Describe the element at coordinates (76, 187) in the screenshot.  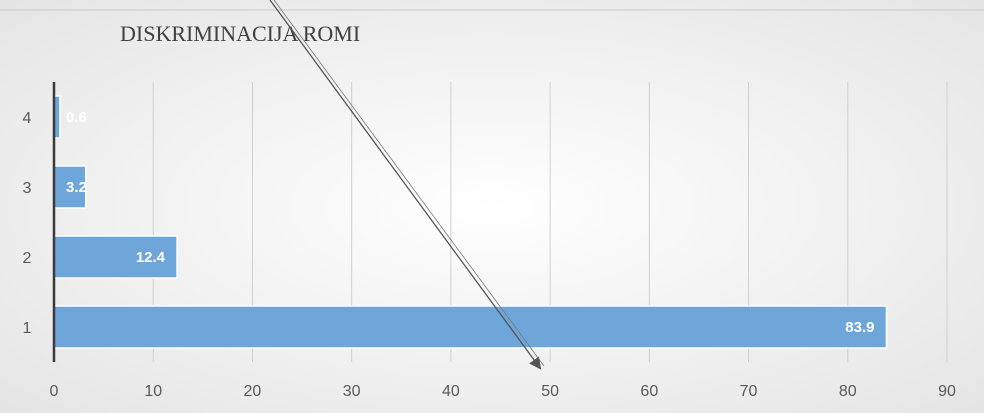
I see `data-label: 3.2` at that location.